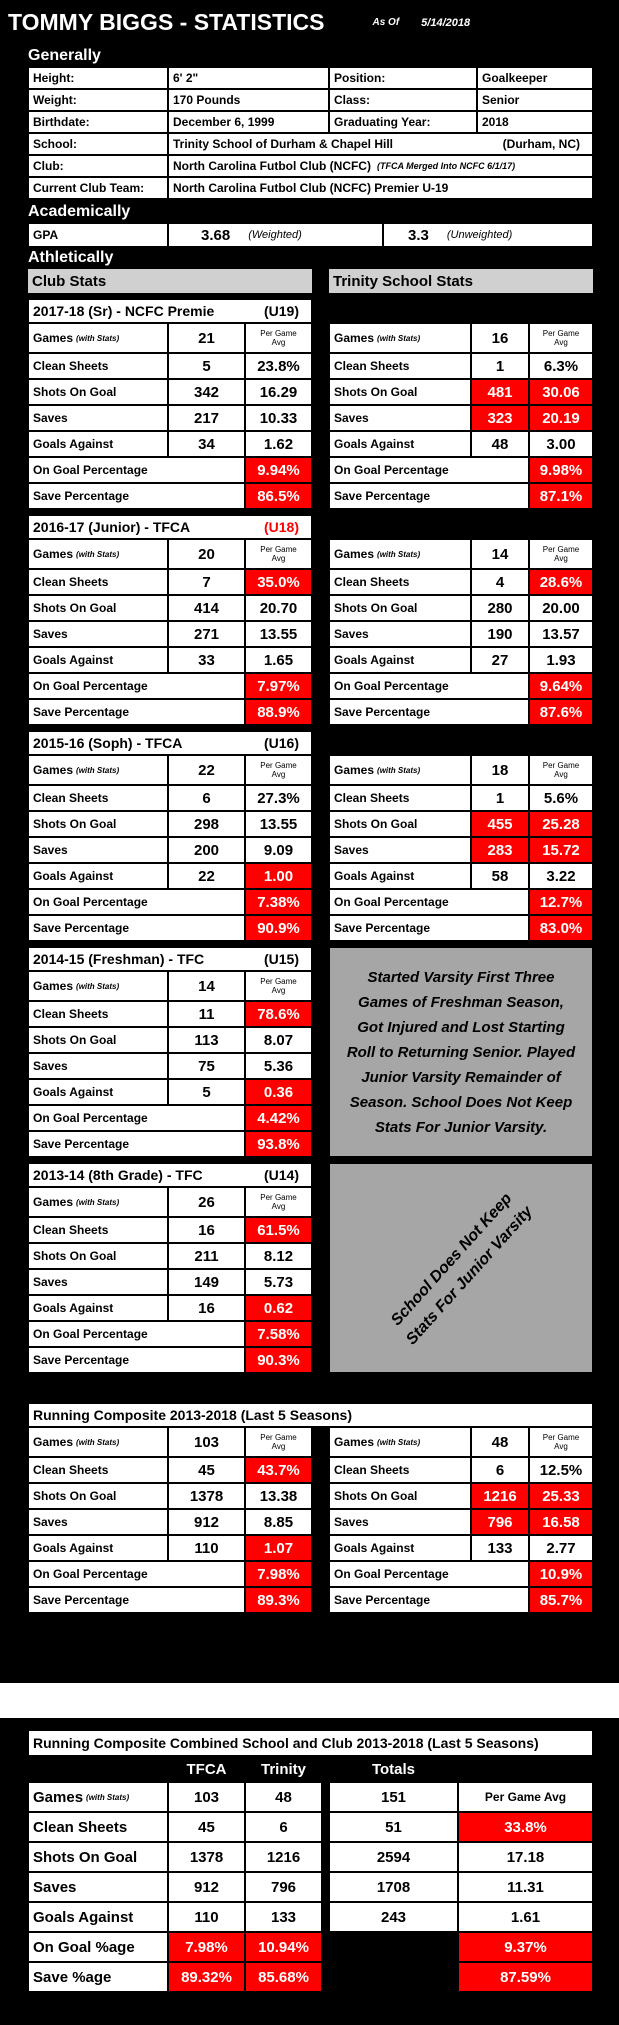 The width and height of the screenshot is (619, 2025). Describe the element at coordinates (136, 470) in the screenshot. I see `stat-label: On Goal Percentage` at that location.